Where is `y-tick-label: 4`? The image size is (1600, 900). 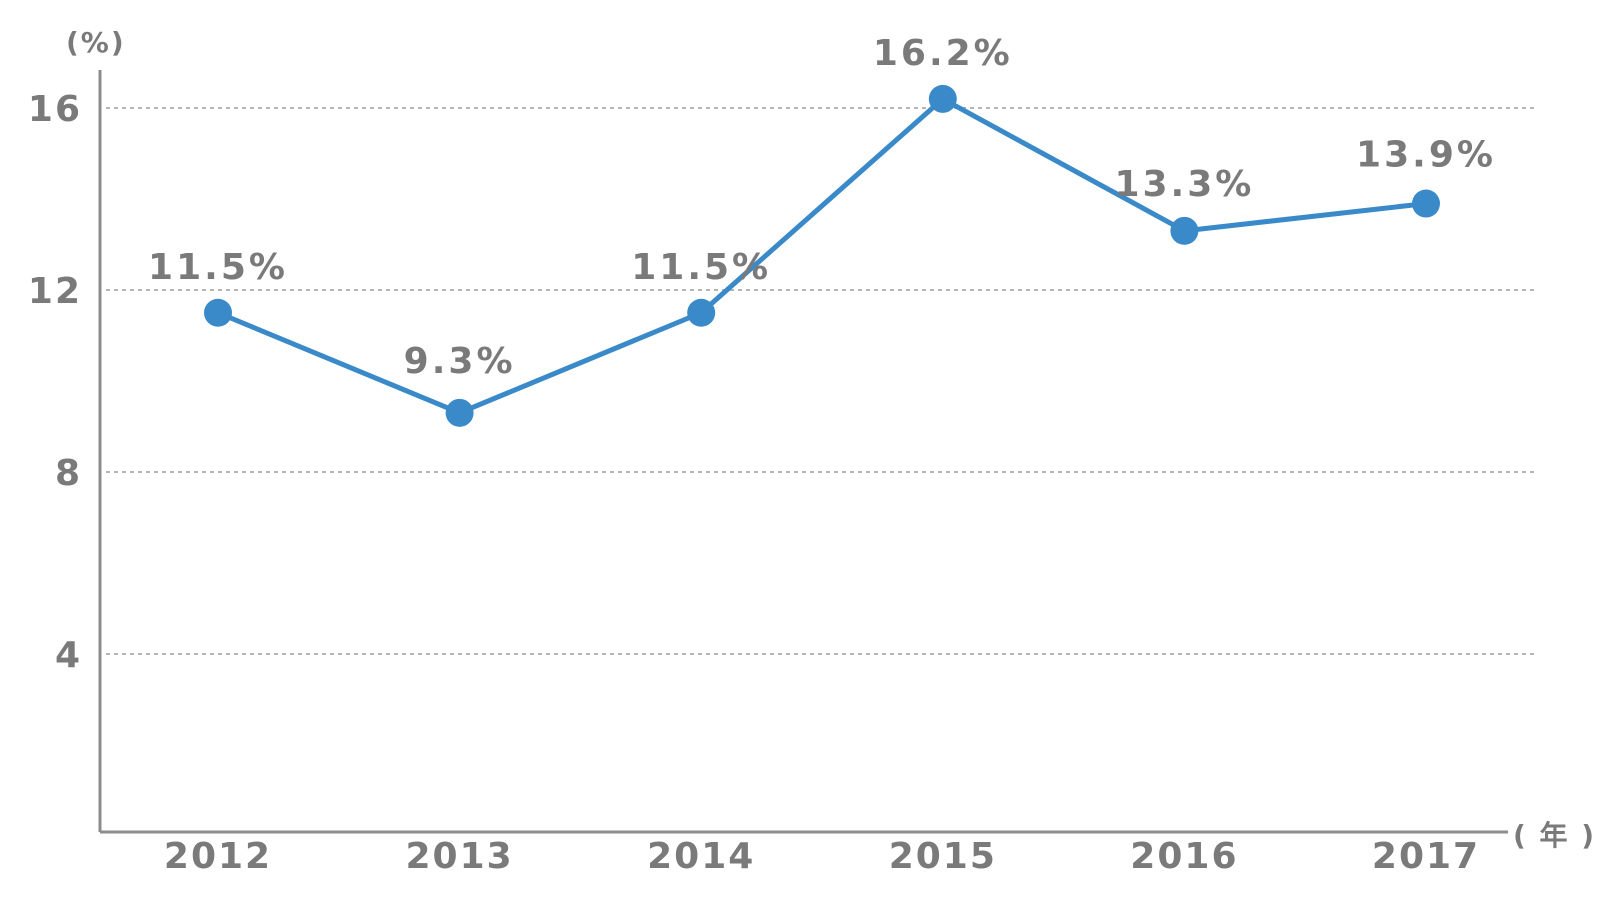
y-tick-label: 4 is located at coordinates (68, 655).